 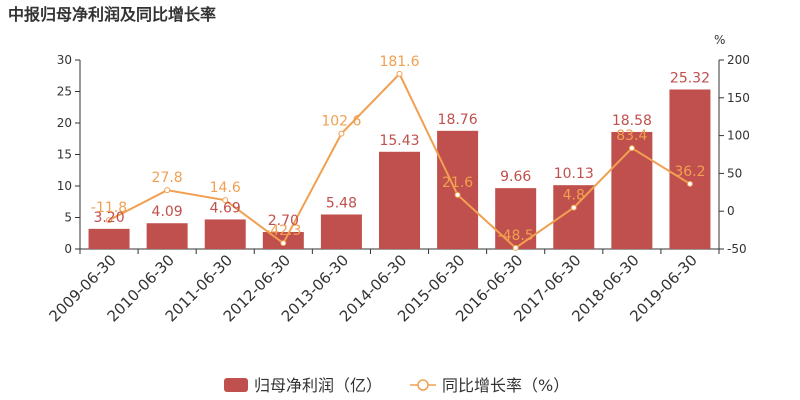 What do you see at coordinates (738, 136) in the screenshot?
I see `right-axis-tick-label: 100` at bounding box center [738, 136].